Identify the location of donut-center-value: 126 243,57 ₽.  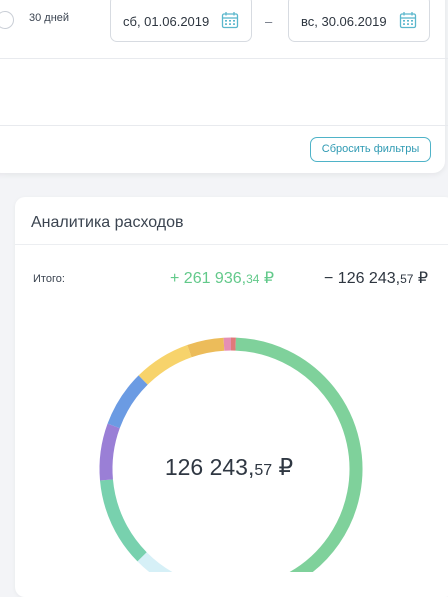
(229, 467).